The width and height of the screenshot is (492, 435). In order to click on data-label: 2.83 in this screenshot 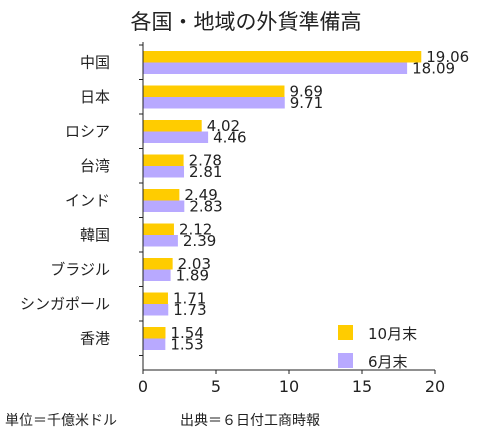, I will do `click(205, 207)`.